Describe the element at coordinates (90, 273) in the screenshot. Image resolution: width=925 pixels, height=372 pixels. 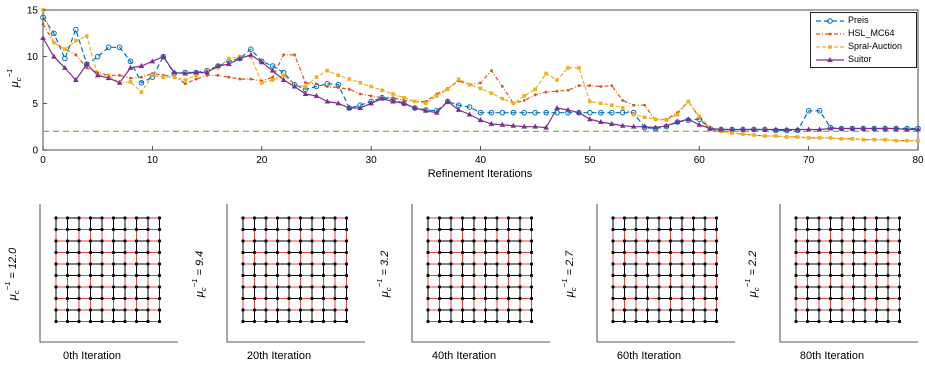
I see `grid-graph-0: μc−1 = 12.0` at that location.